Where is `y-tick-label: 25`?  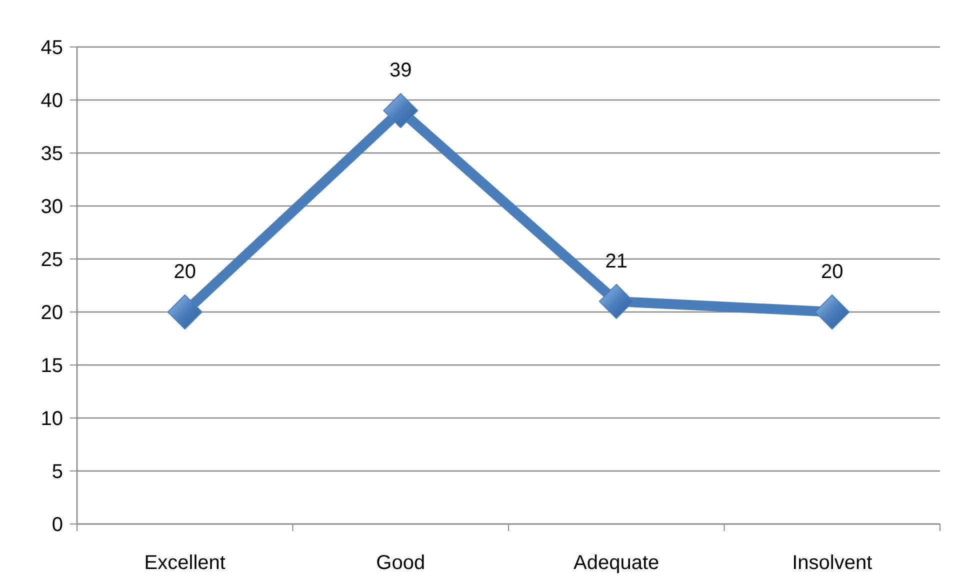 y-tick-label: 25 is located at coordinates (51, 260).